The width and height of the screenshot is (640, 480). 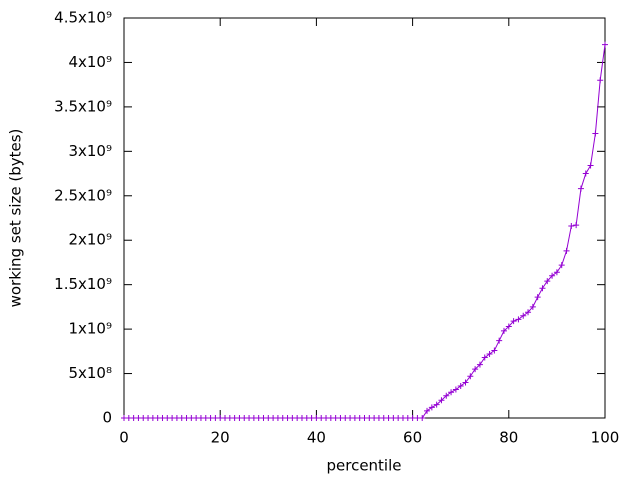 What do you see at coordinates (90, 151) in the screenshot?
I see `y-tick-label: 3x10⁹` at bounding box center [90, 151].